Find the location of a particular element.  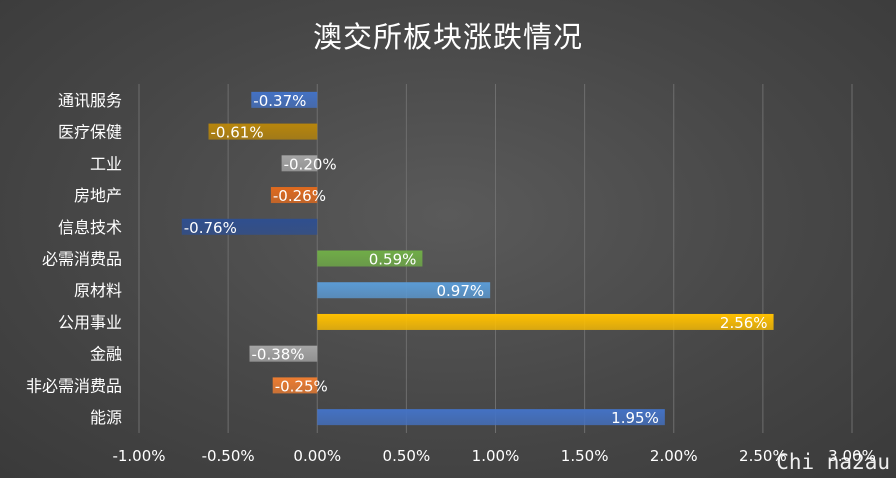

x-tick-label: 0.00% is located at coordinates (317, 456).